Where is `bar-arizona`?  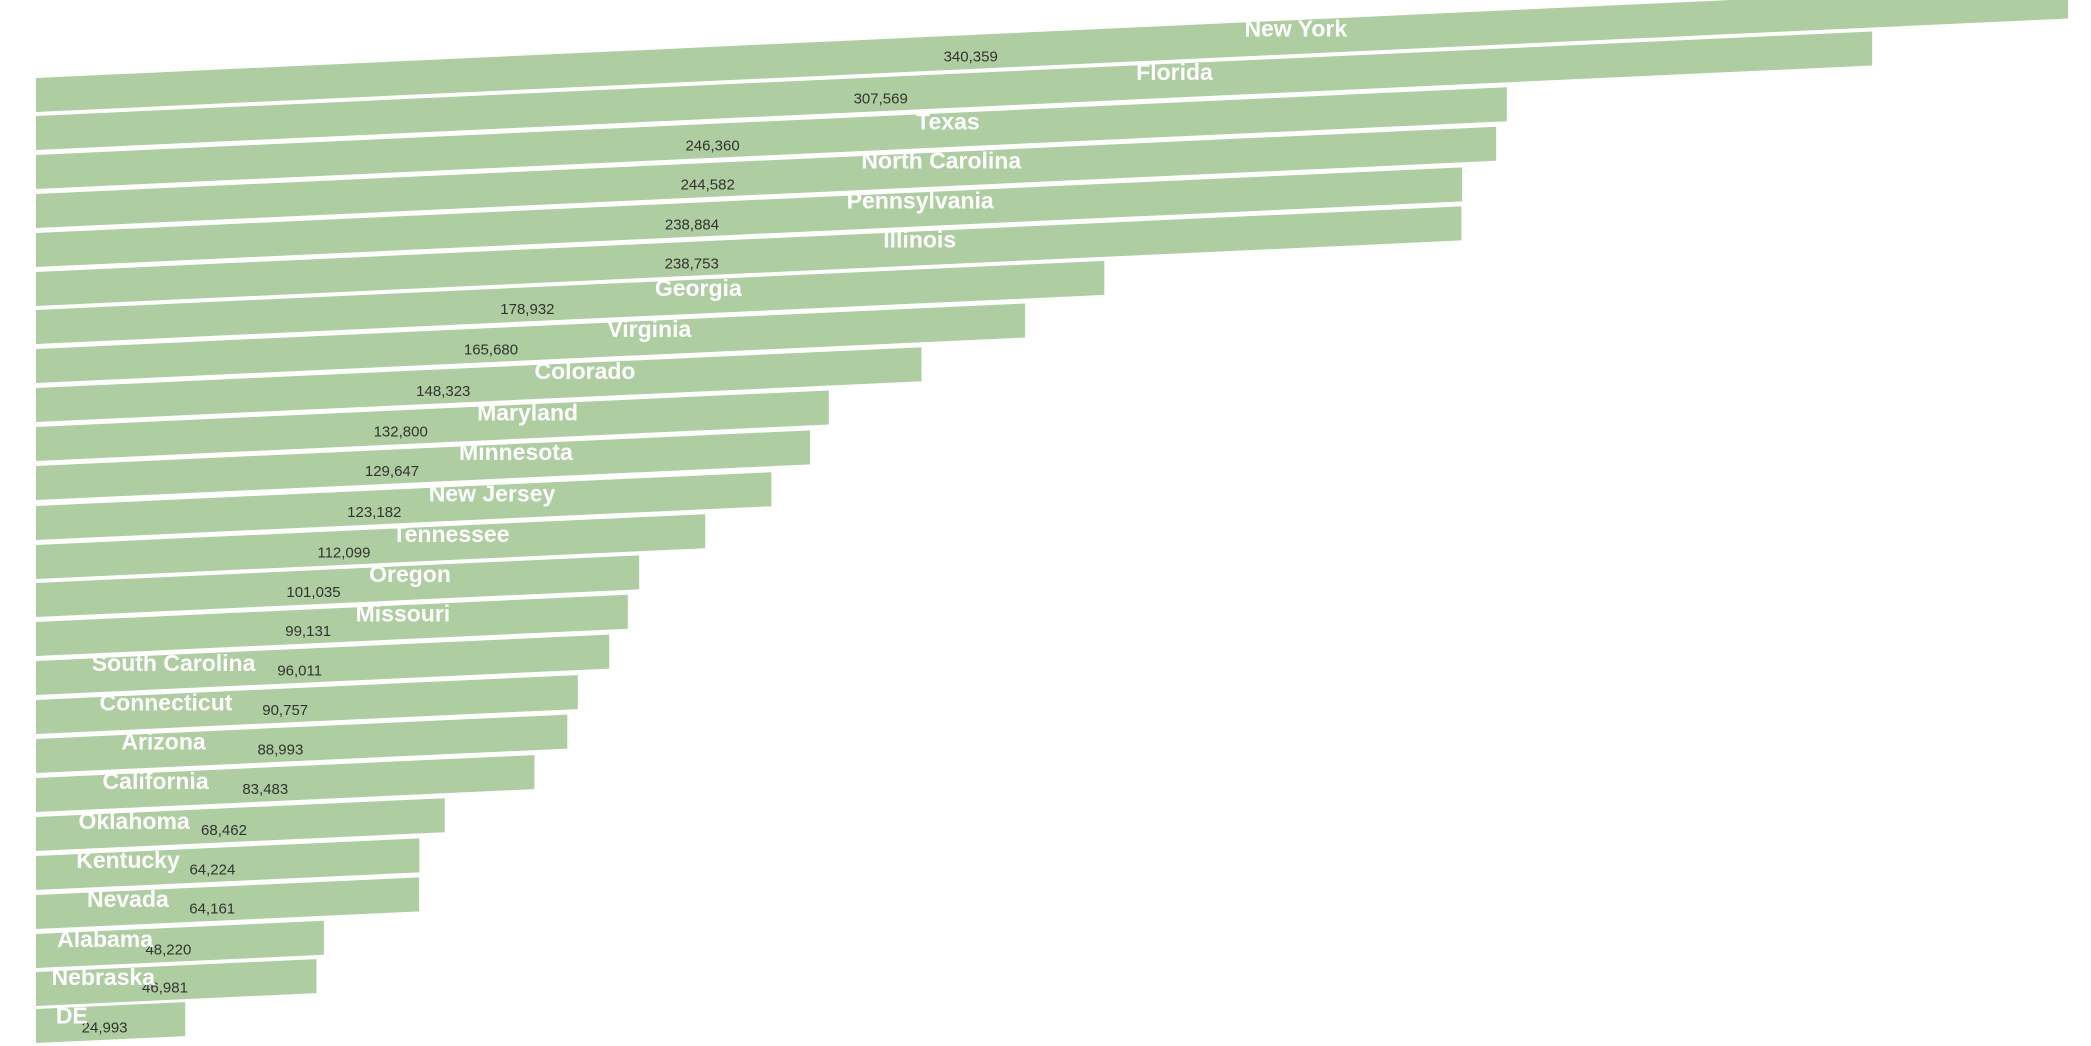 bar-arizona is located at coordinates (302, 743).